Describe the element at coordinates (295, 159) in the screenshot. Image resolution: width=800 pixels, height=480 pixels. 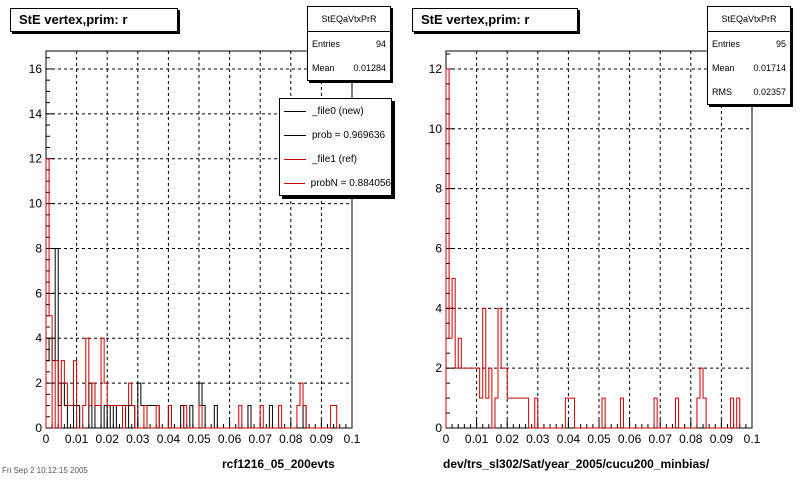
I see `legend-swatch-file1` at that location.